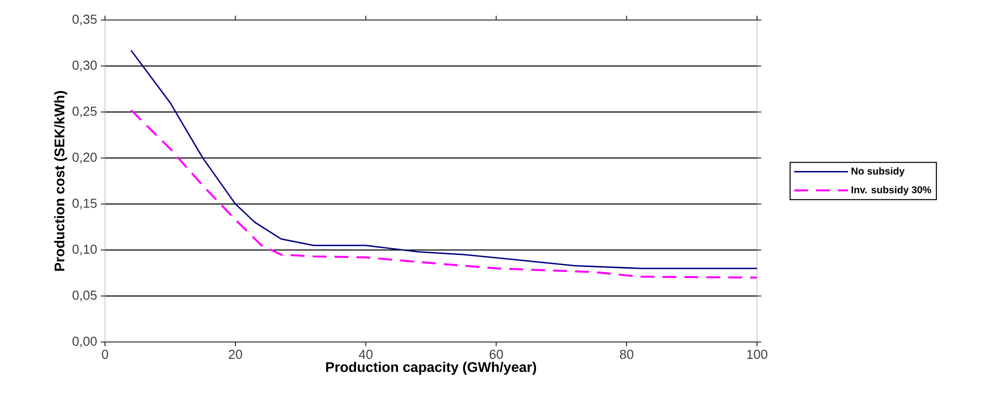 The width and height of the screenshot is (995, 414). What do you see at coordinates (105, 354) in the screenshot?
I see `x-tick-label: 0` at bounding box center [105, 354].